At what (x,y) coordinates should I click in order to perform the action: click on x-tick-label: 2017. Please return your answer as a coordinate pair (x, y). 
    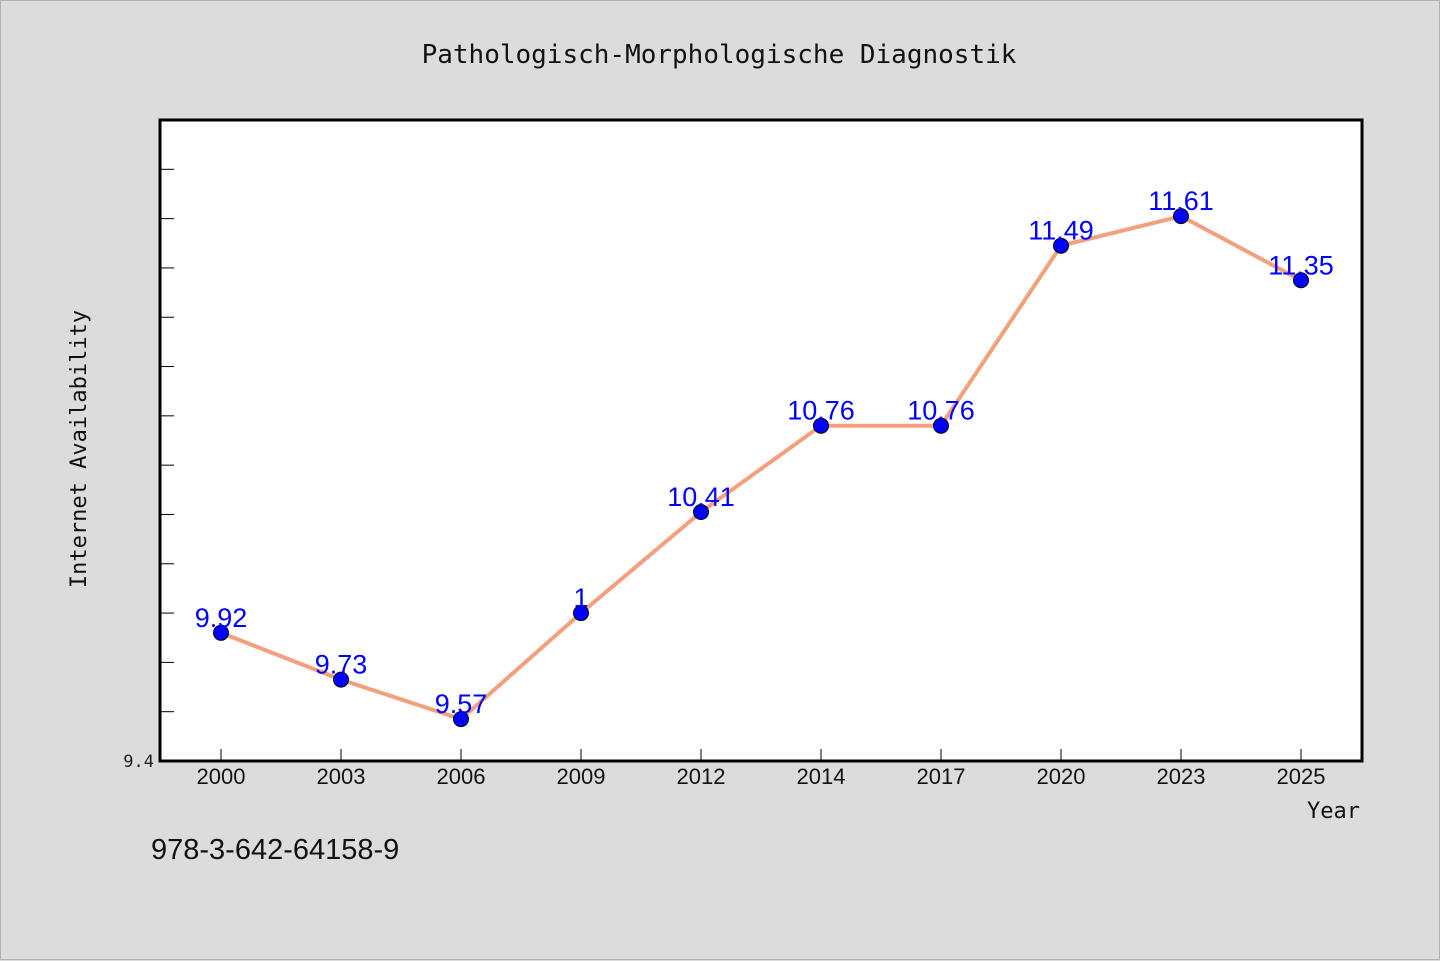
    Looking at the image, I should click on (941, 776).